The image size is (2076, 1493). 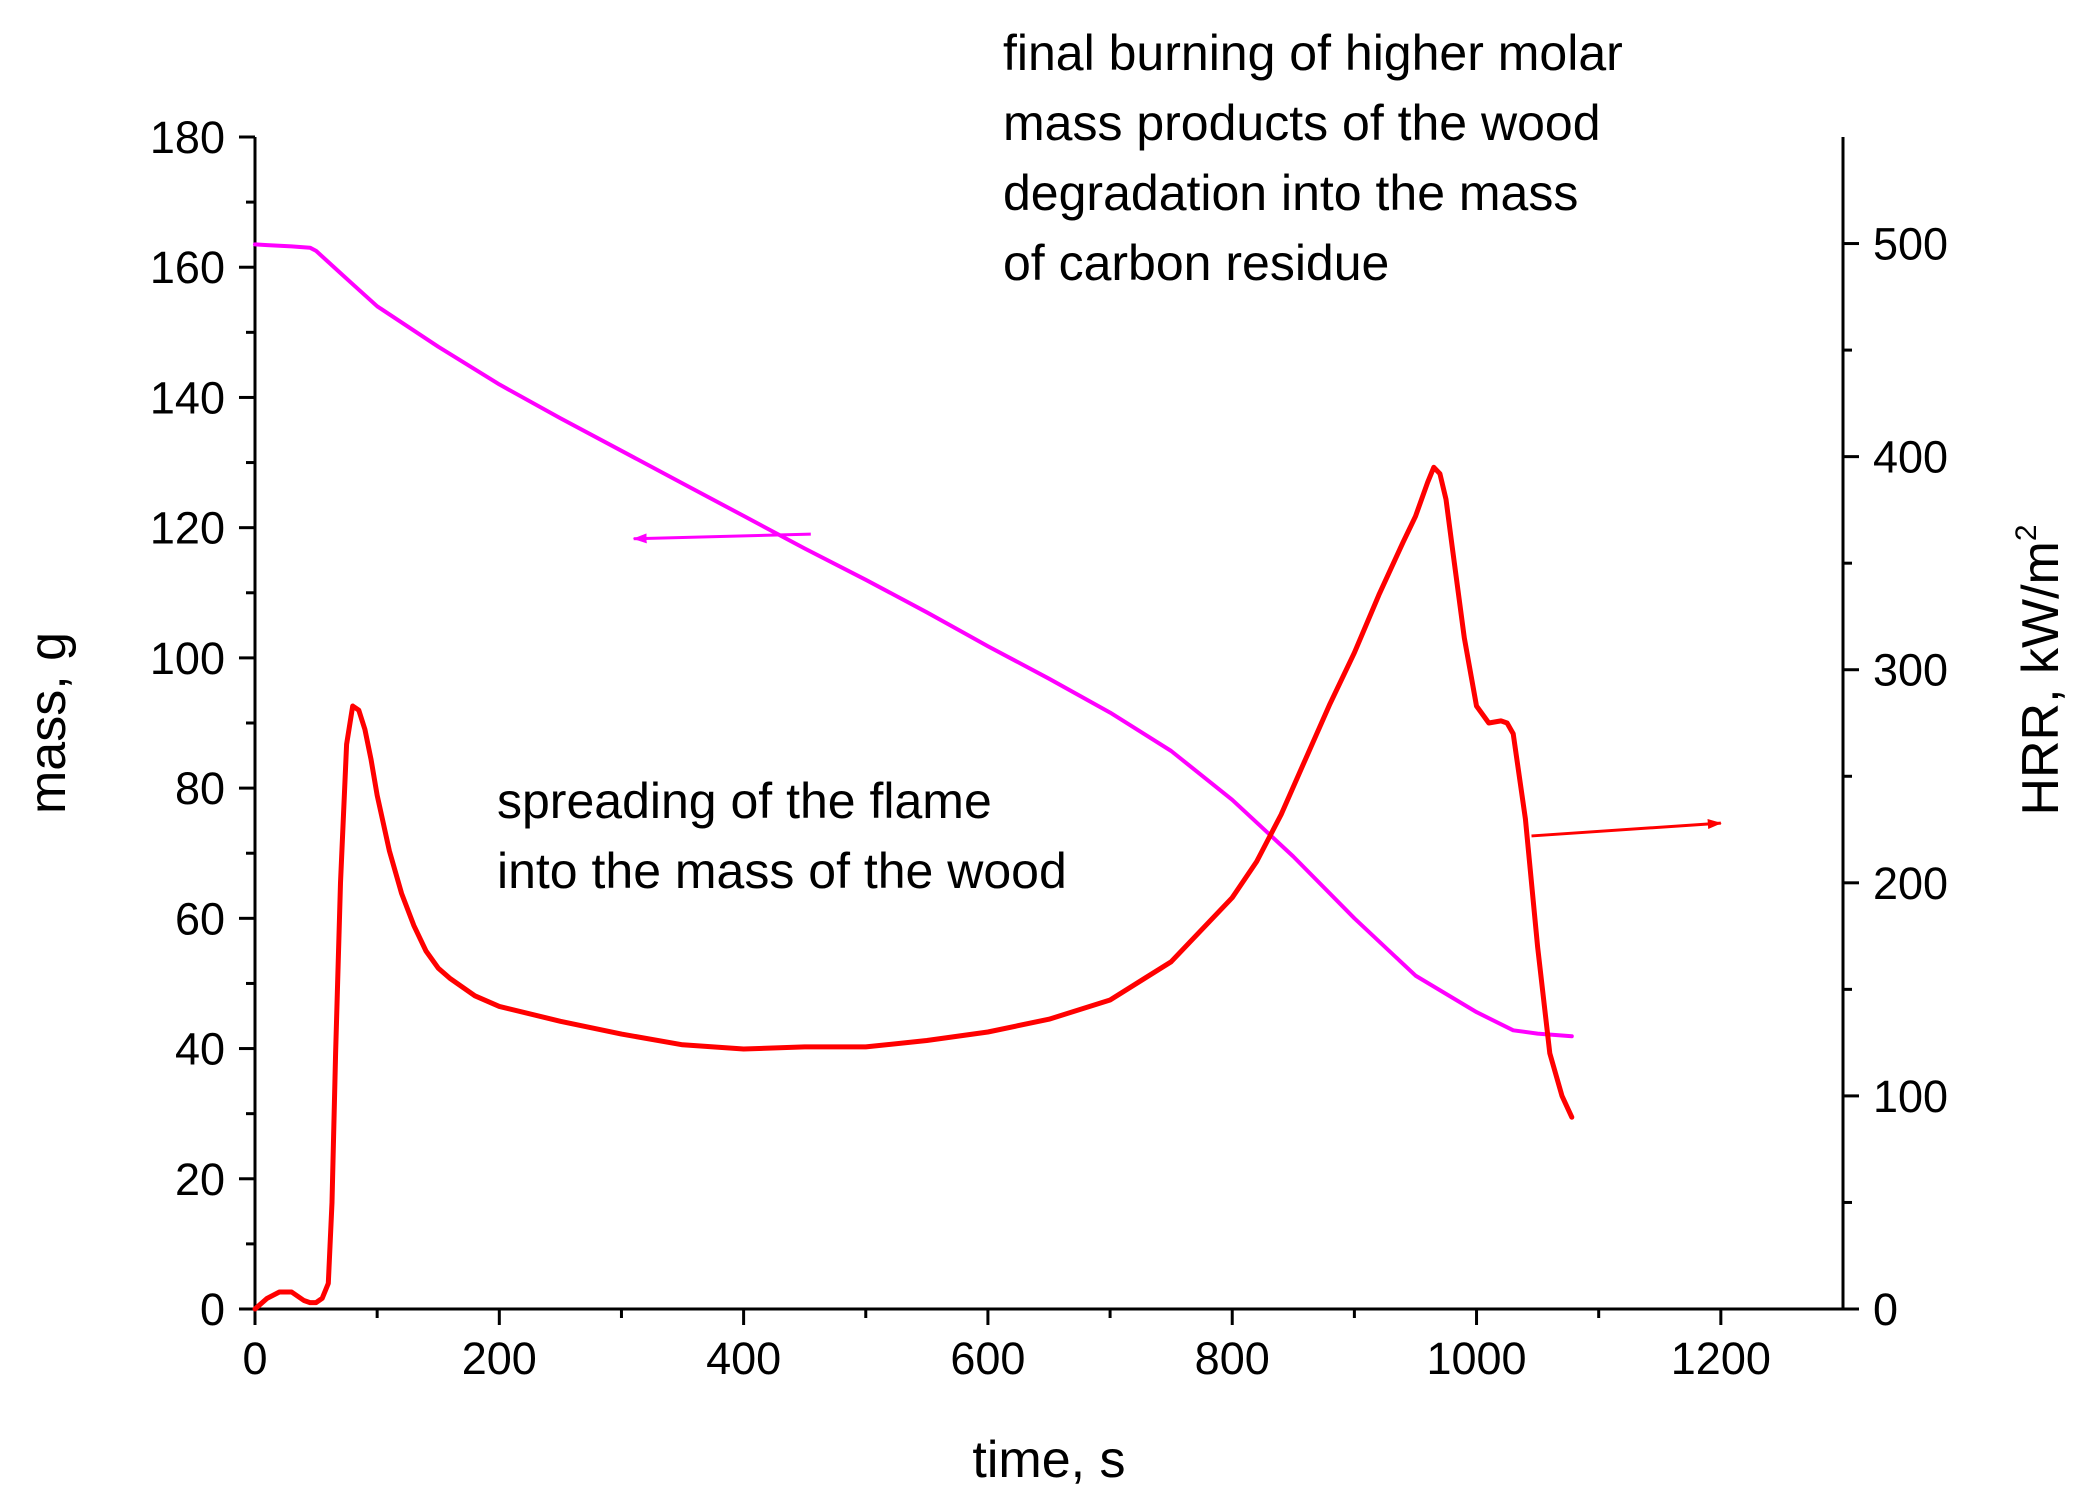 I want to click on y-left-tick-label: 20, so click(x=200, y=1179).